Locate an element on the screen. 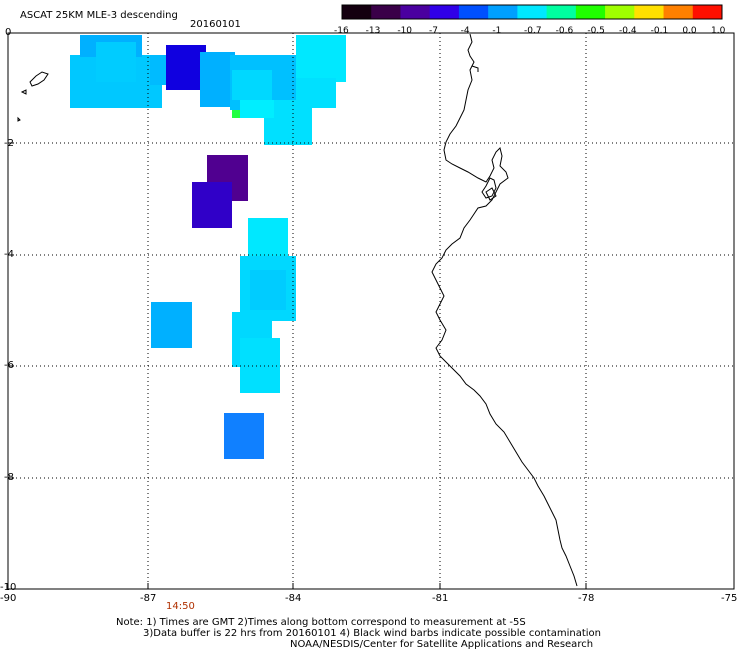 The image size is (740, 650). colorbar-frame is located at coordinates (532, 12).